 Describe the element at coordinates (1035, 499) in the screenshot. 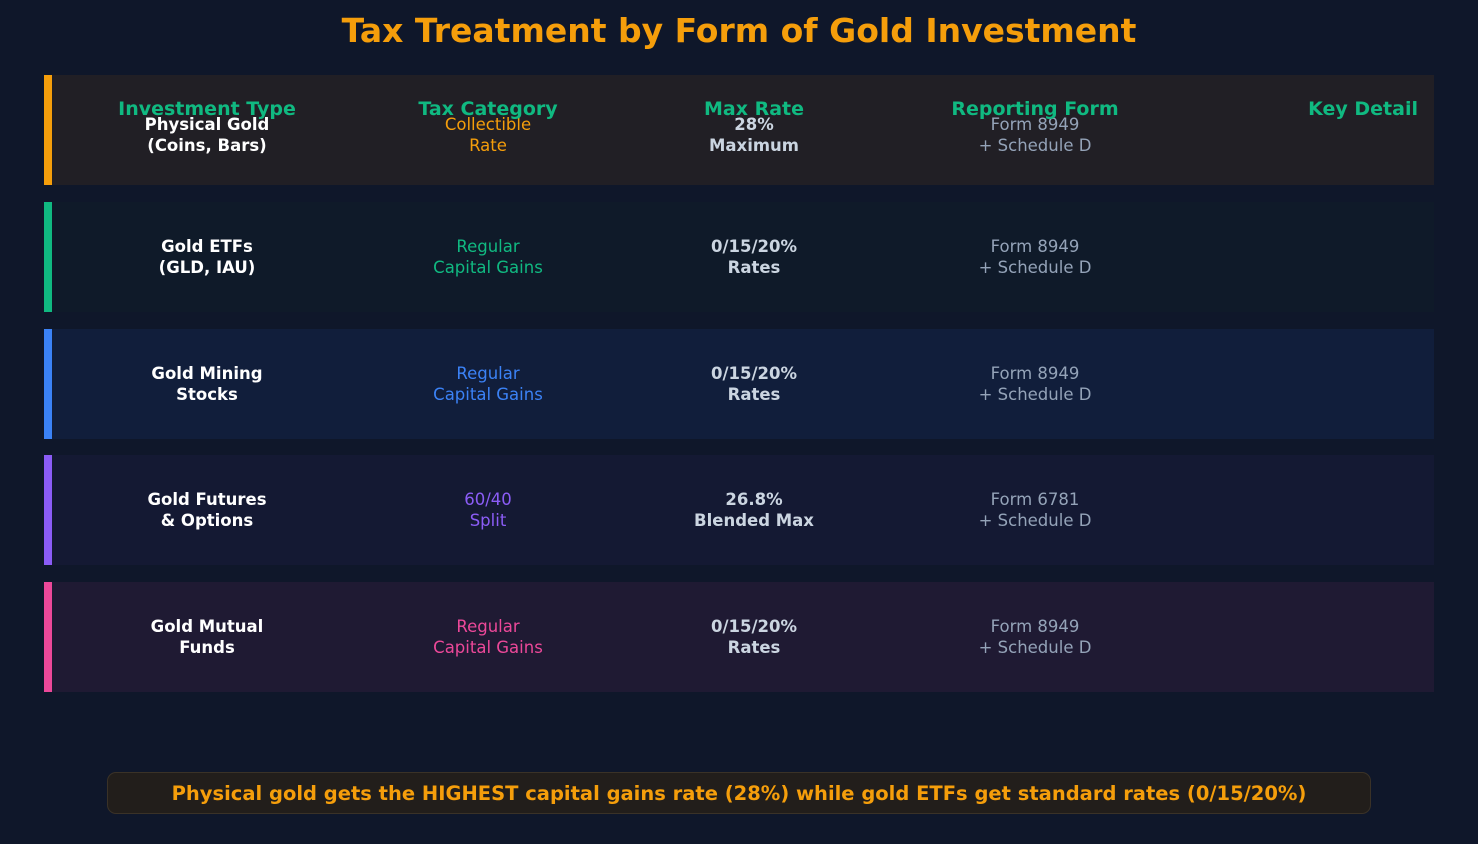

I see `reporting-form-cell-line: Form 6781` at that location.